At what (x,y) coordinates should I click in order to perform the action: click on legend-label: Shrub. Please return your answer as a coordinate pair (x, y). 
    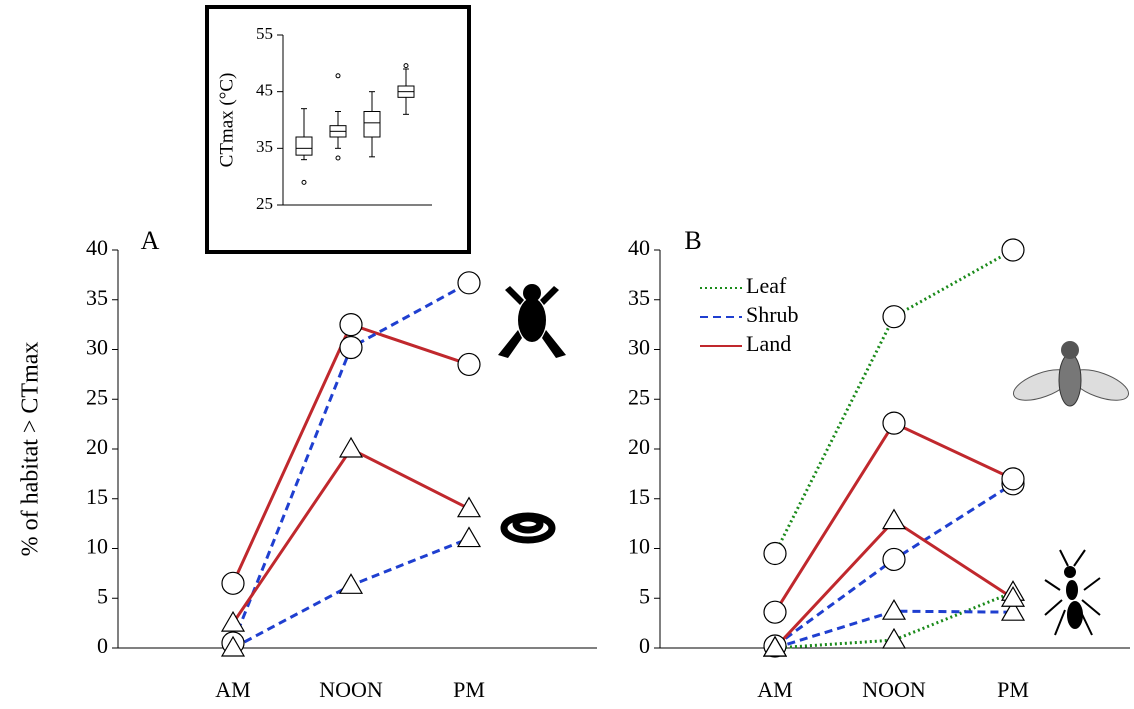
    Looking at the image, I should click on (772, 314).